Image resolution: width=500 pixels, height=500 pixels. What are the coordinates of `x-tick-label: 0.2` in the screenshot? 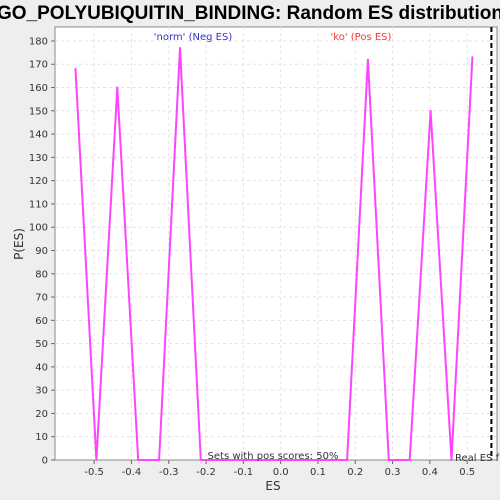 It's located at (355, 472).